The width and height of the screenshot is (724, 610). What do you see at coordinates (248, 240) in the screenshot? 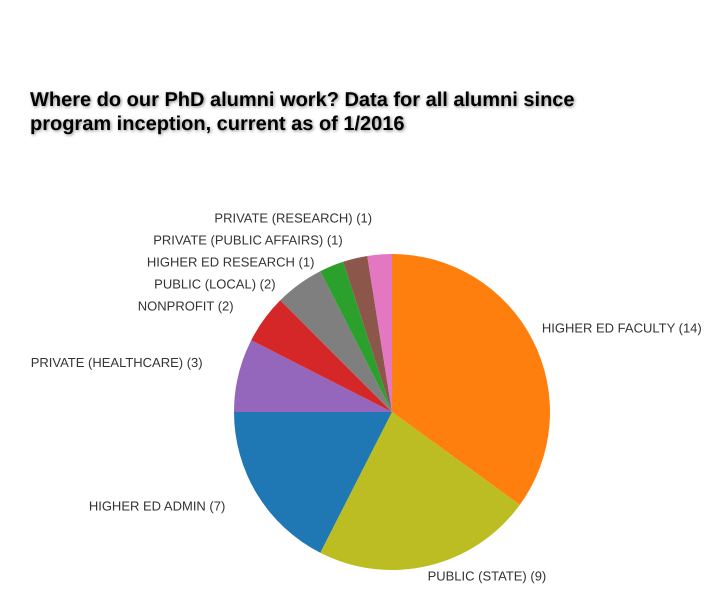
I see `slice-label: PRIVATE (PUBLIC AFFAIRS) (1)` at bounding box center [248, 240].